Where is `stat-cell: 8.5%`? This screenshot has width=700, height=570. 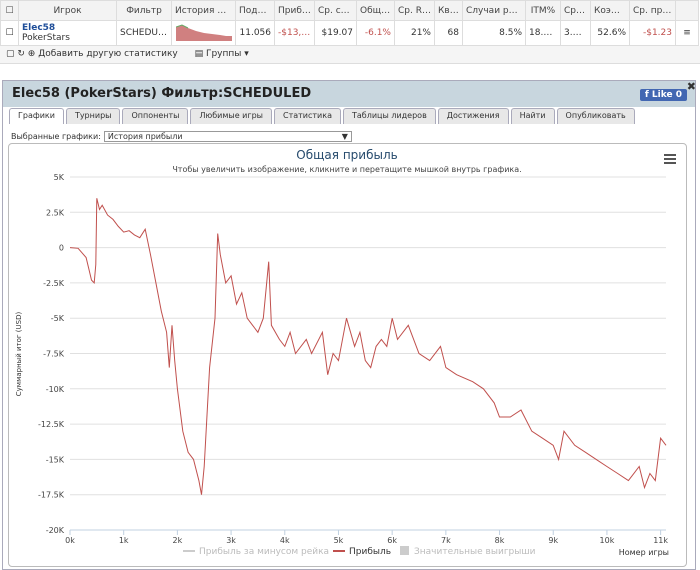
stat-cell: 8.5% is located at coordinates (494, 33).